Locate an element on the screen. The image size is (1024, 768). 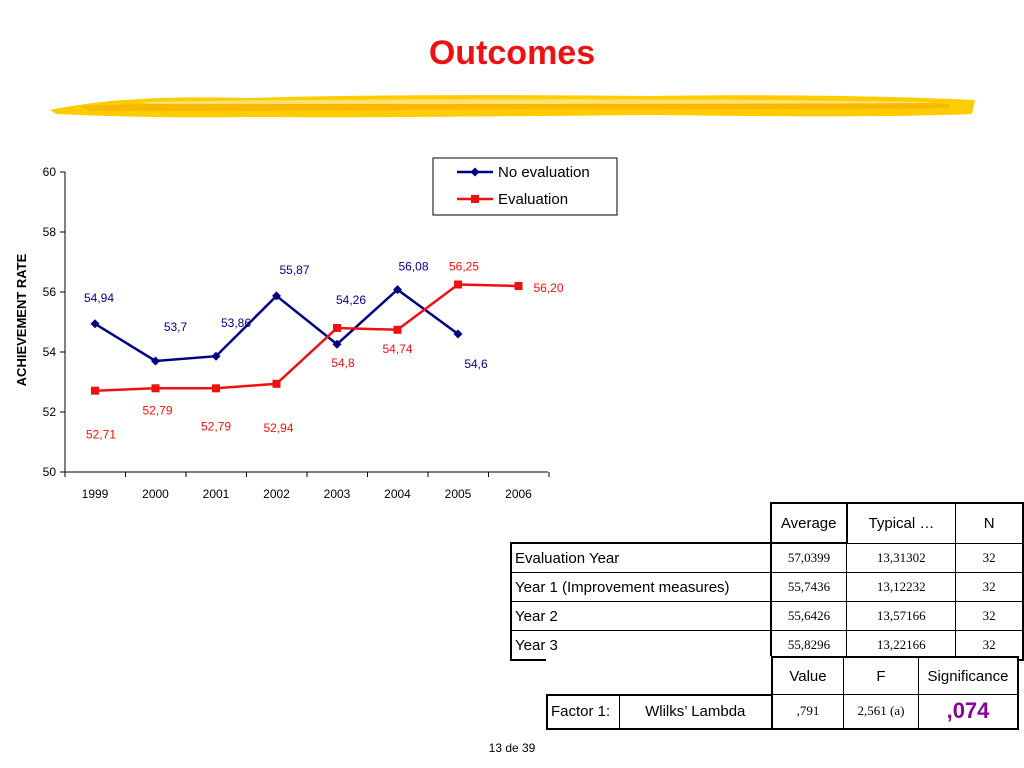
cell-value: ,791 is located at coordinates (807, 712).